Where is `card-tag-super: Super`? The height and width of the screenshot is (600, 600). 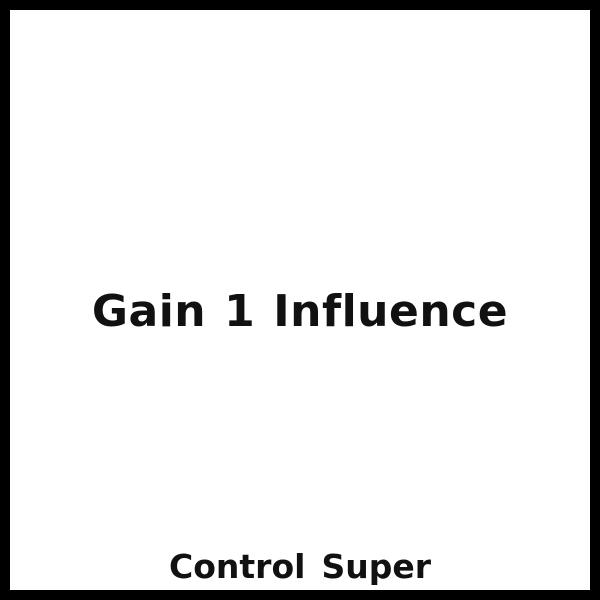 card-tag-super: Super is located at coordinates (376, 566).